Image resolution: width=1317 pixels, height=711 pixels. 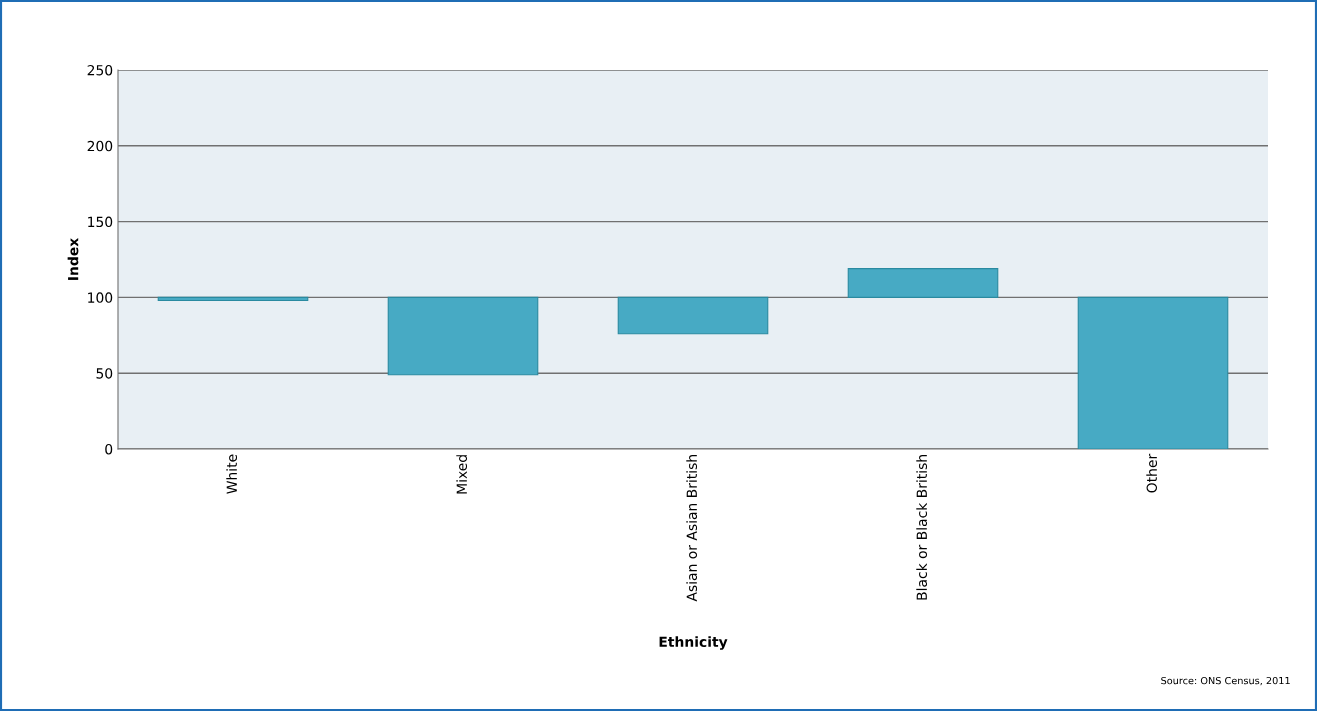 What do you see at coordinates (109, 449) in the screenshot?
I see `y-tick-label: 0` at bounding box center [109, 449].